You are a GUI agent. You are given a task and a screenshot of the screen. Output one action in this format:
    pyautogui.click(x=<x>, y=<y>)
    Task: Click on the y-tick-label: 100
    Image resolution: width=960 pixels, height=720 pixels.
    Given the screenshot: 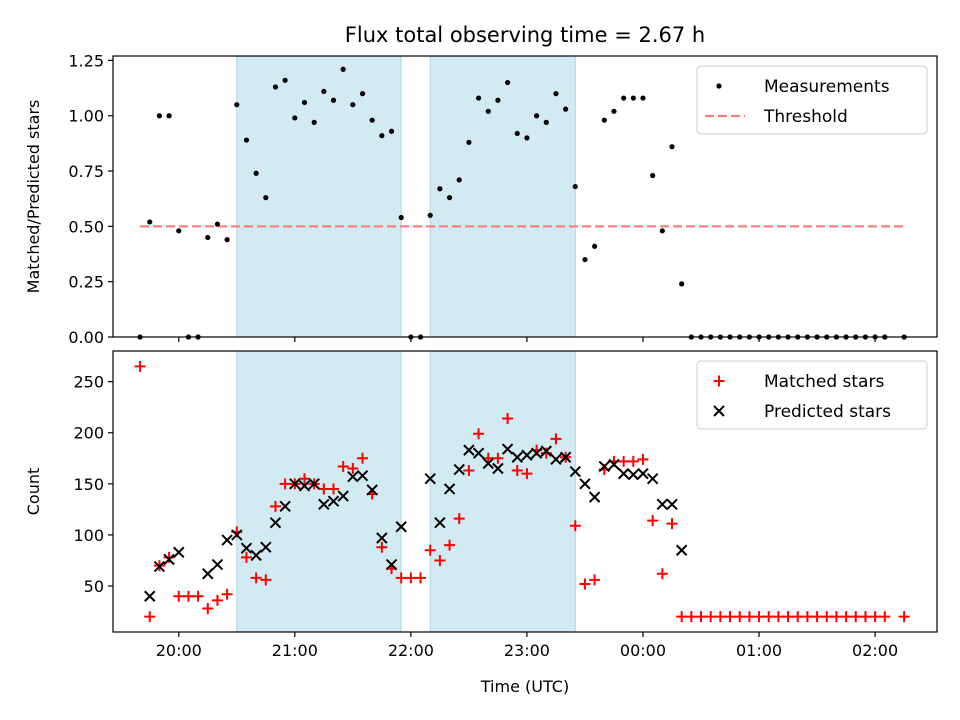 What is the action you would take?
    pyautogui.click(x=88, y=535)
    